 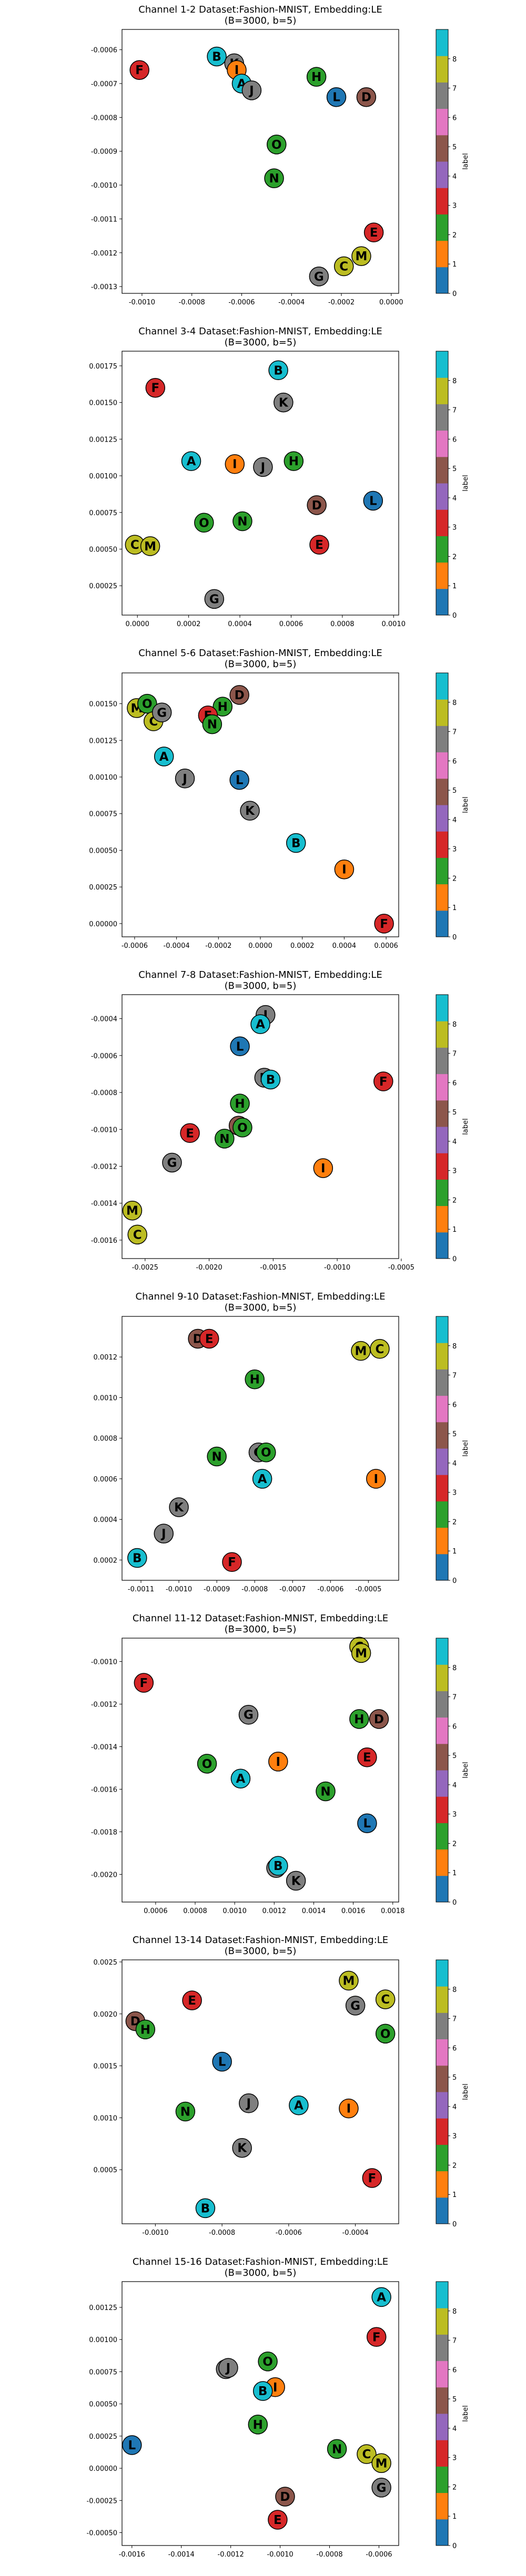 I want to click on y-tick-label: 0.0010, so click(x=106, y=2118).